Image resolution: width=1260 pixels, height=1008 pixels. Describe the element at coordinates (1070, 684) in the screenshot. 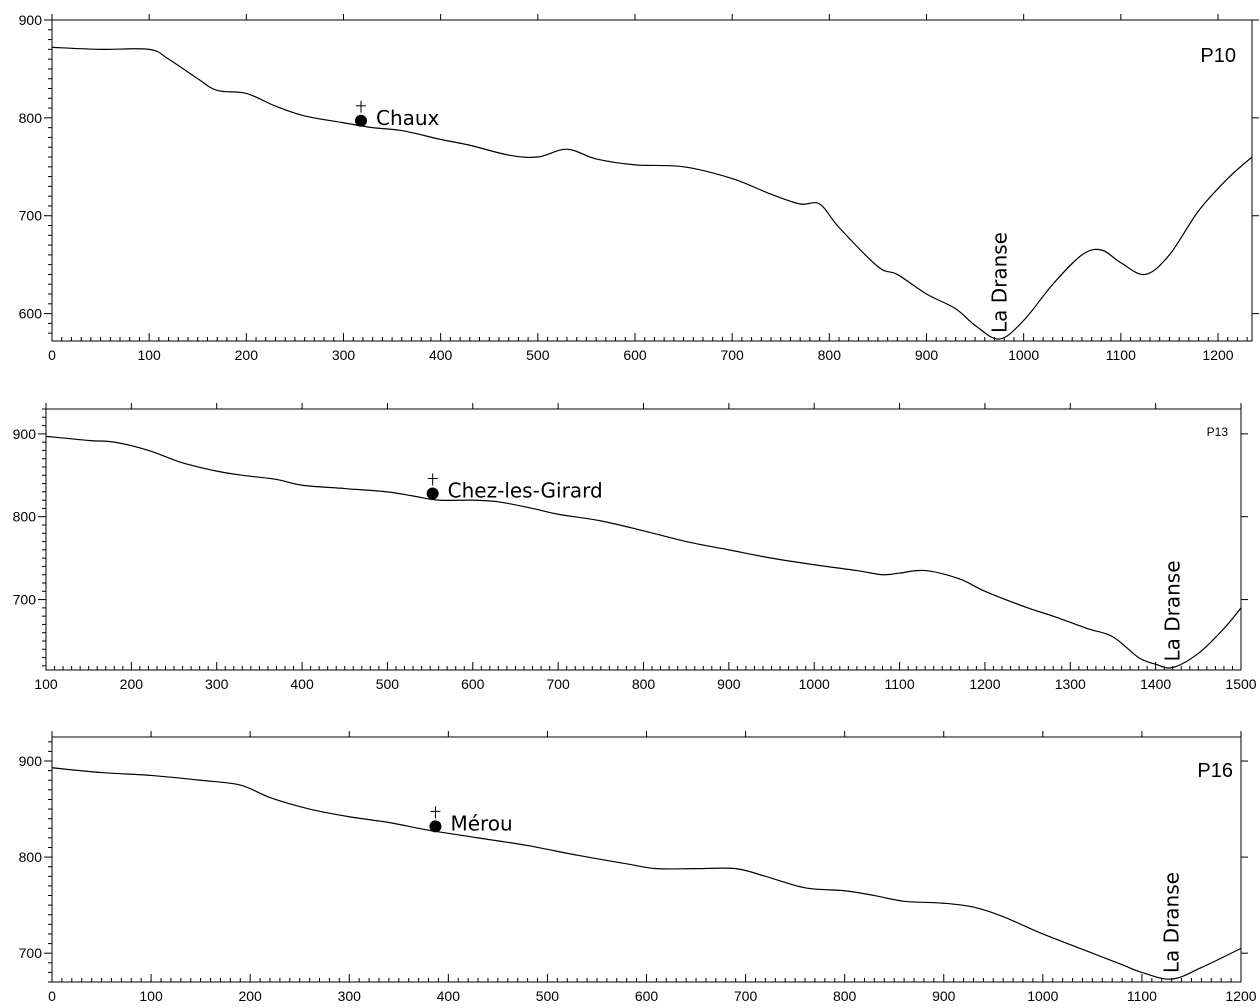

I see `x-tick-label: 1300` at that location.